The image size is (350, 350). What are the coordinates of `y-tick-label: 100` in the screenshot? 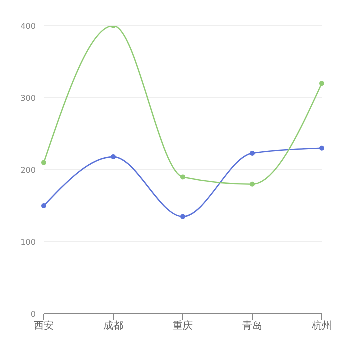 It's located at (28, 242).